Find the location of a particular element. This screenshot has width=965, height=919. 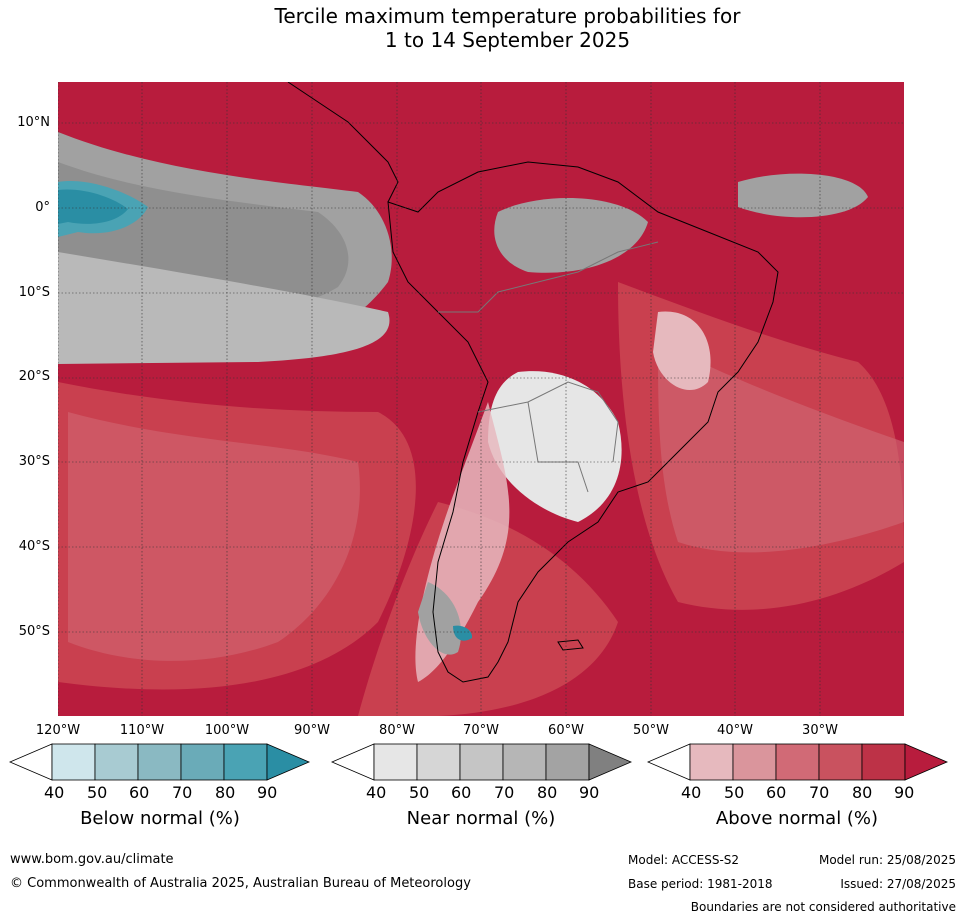

colorbar-below-swatches is located at coordinates (159, 762).